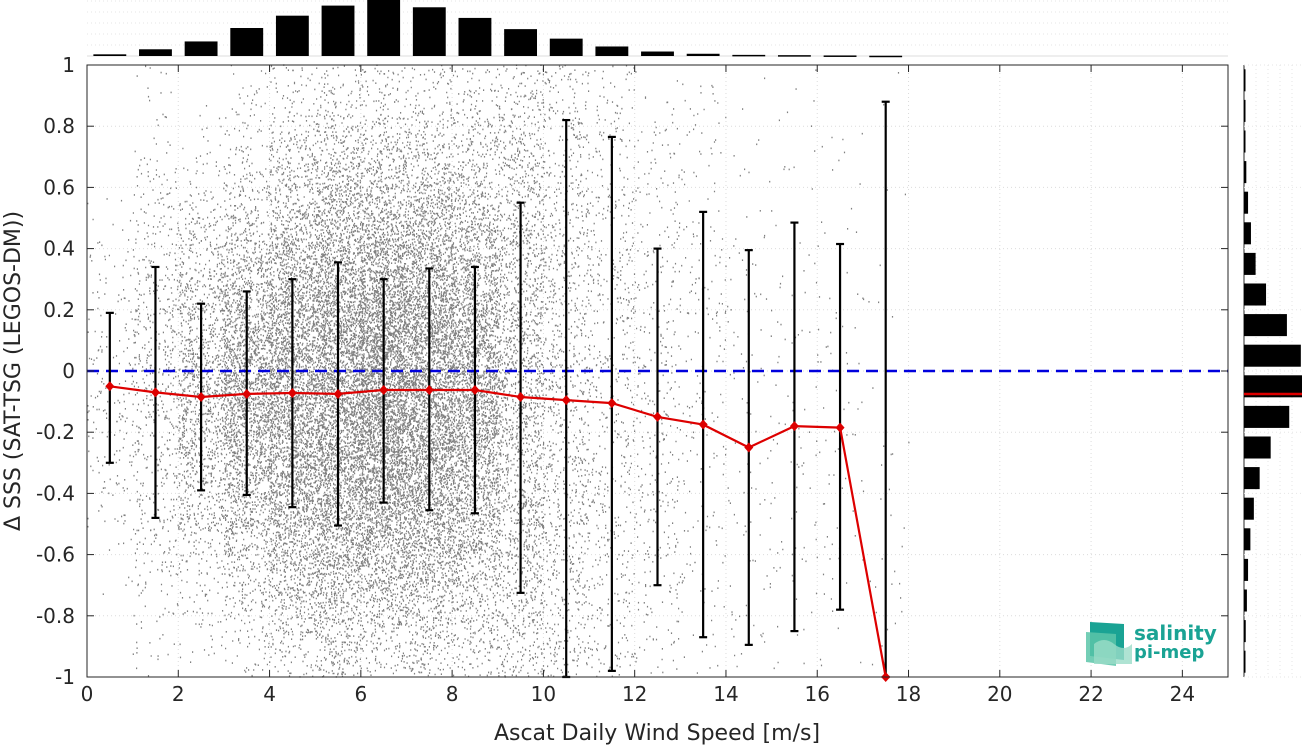 The image size is (1302, 747). Describe the element at coordinates (68, 371) in the screenshot. I see `y-tick-label: 0` at that location.